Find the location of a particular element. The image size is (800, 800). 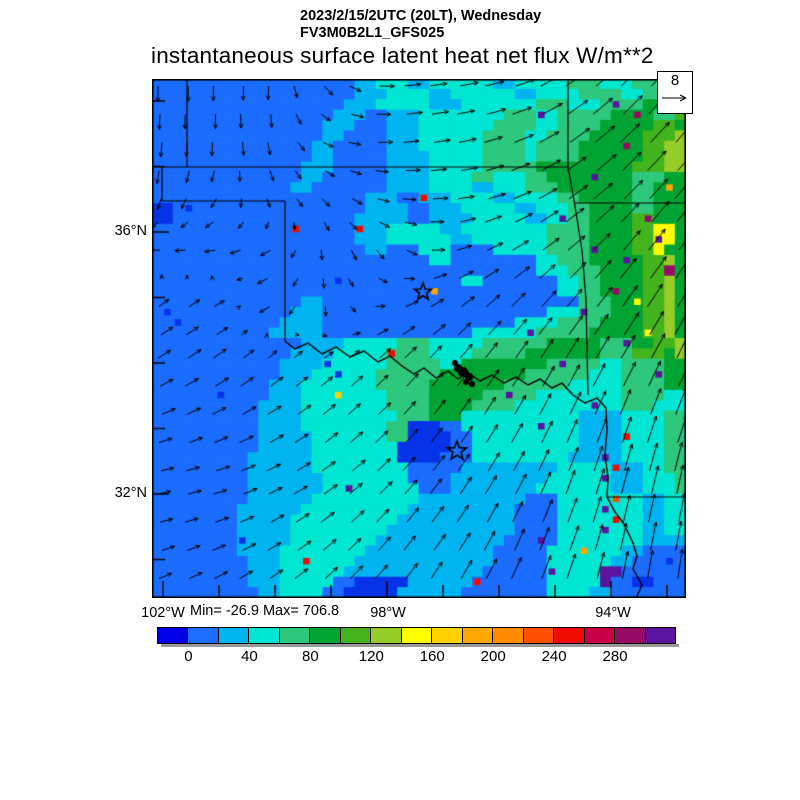

colorbar-tick-label: 120 is located at coordinates (371, 656).